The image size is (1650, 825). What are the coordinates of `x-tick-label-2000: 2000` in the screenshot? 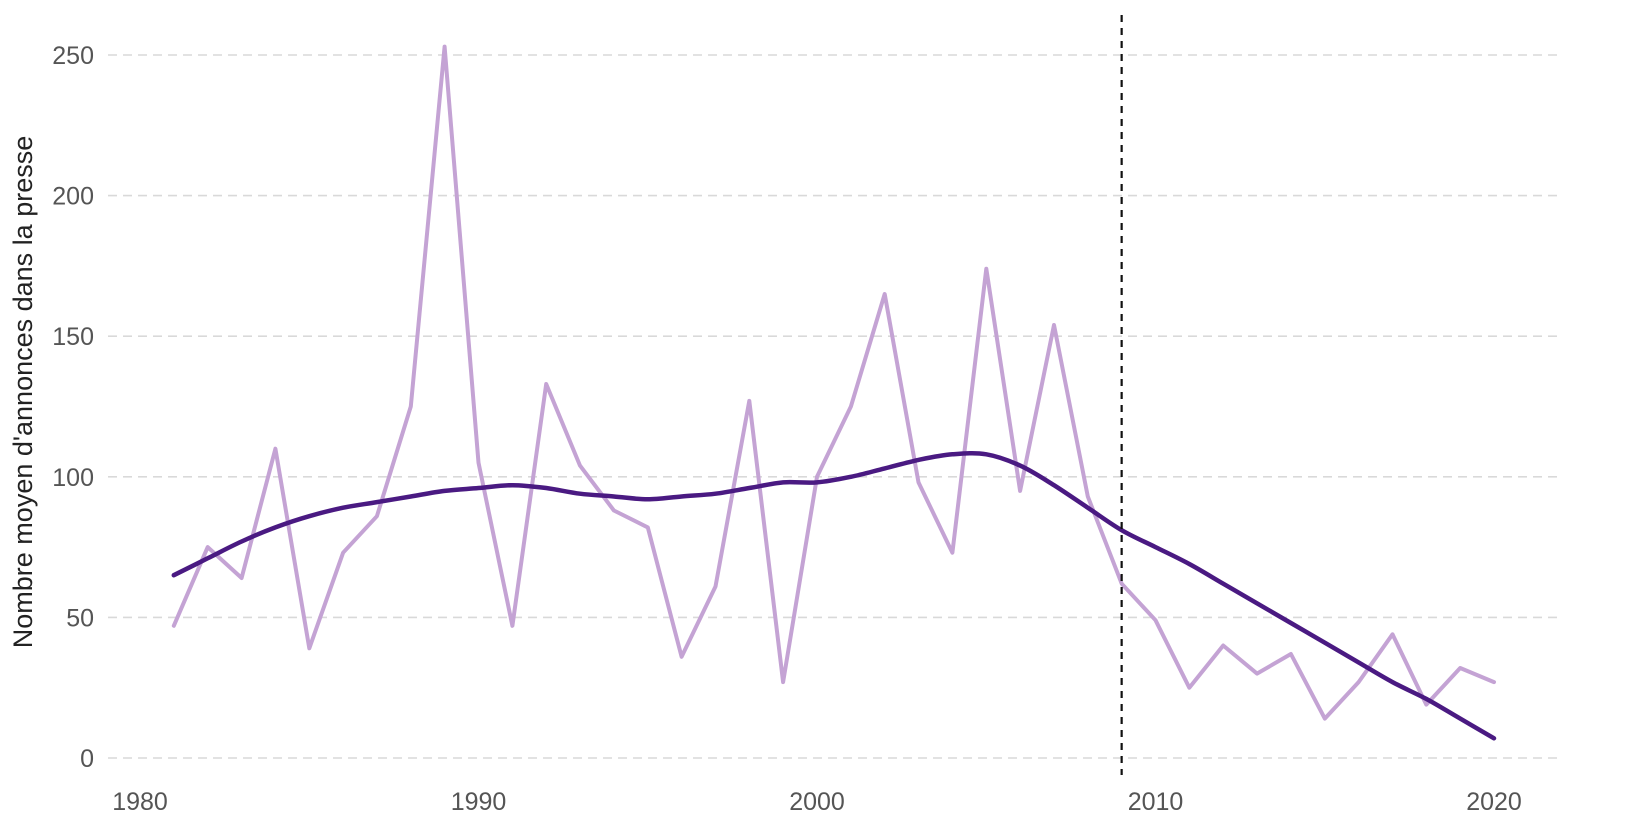 It's located at (817, 802).